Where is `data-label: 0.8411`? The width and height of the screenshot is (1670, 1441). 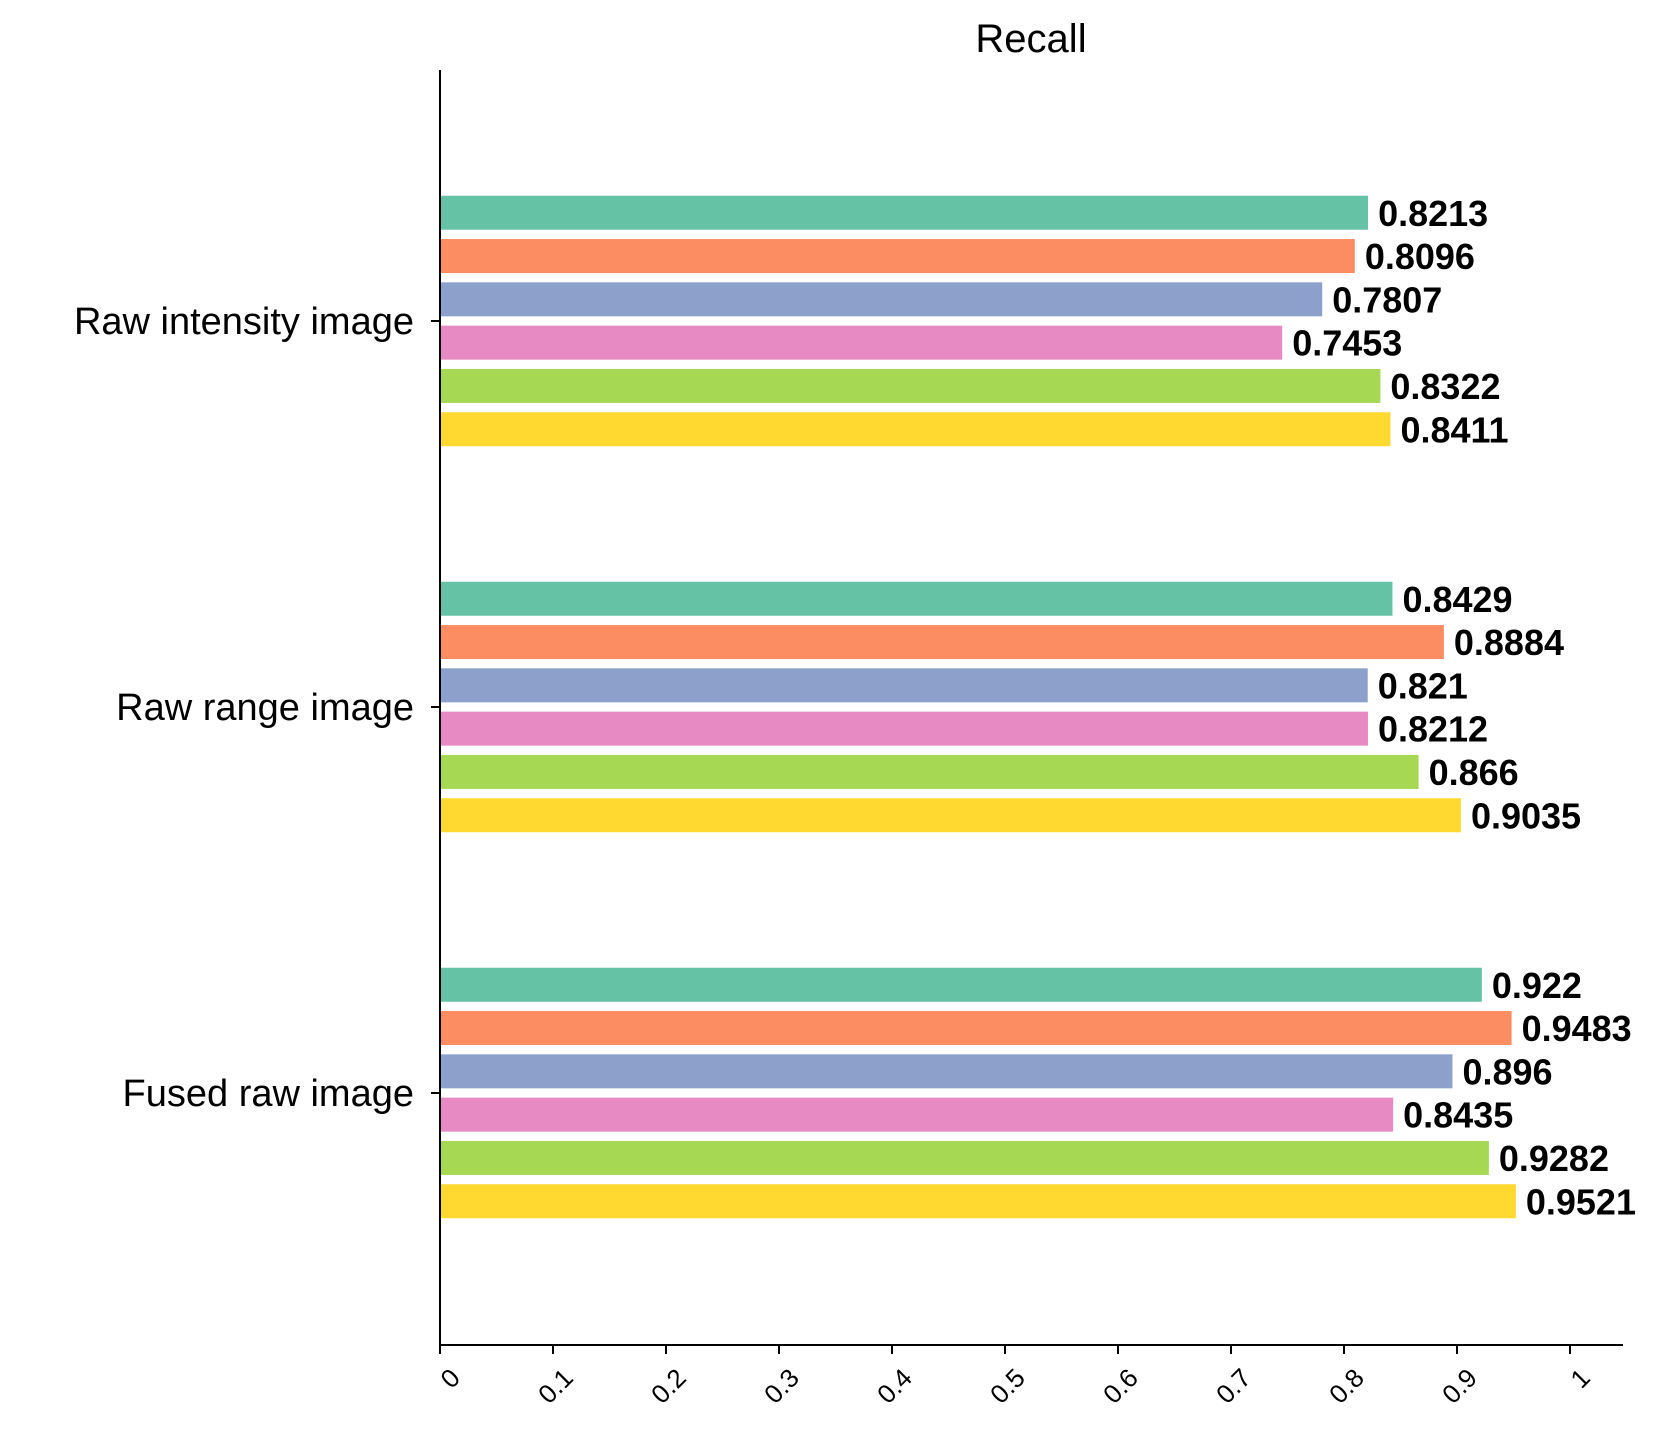
data-label: 0.8411 is located at coordinates (1454, 429).